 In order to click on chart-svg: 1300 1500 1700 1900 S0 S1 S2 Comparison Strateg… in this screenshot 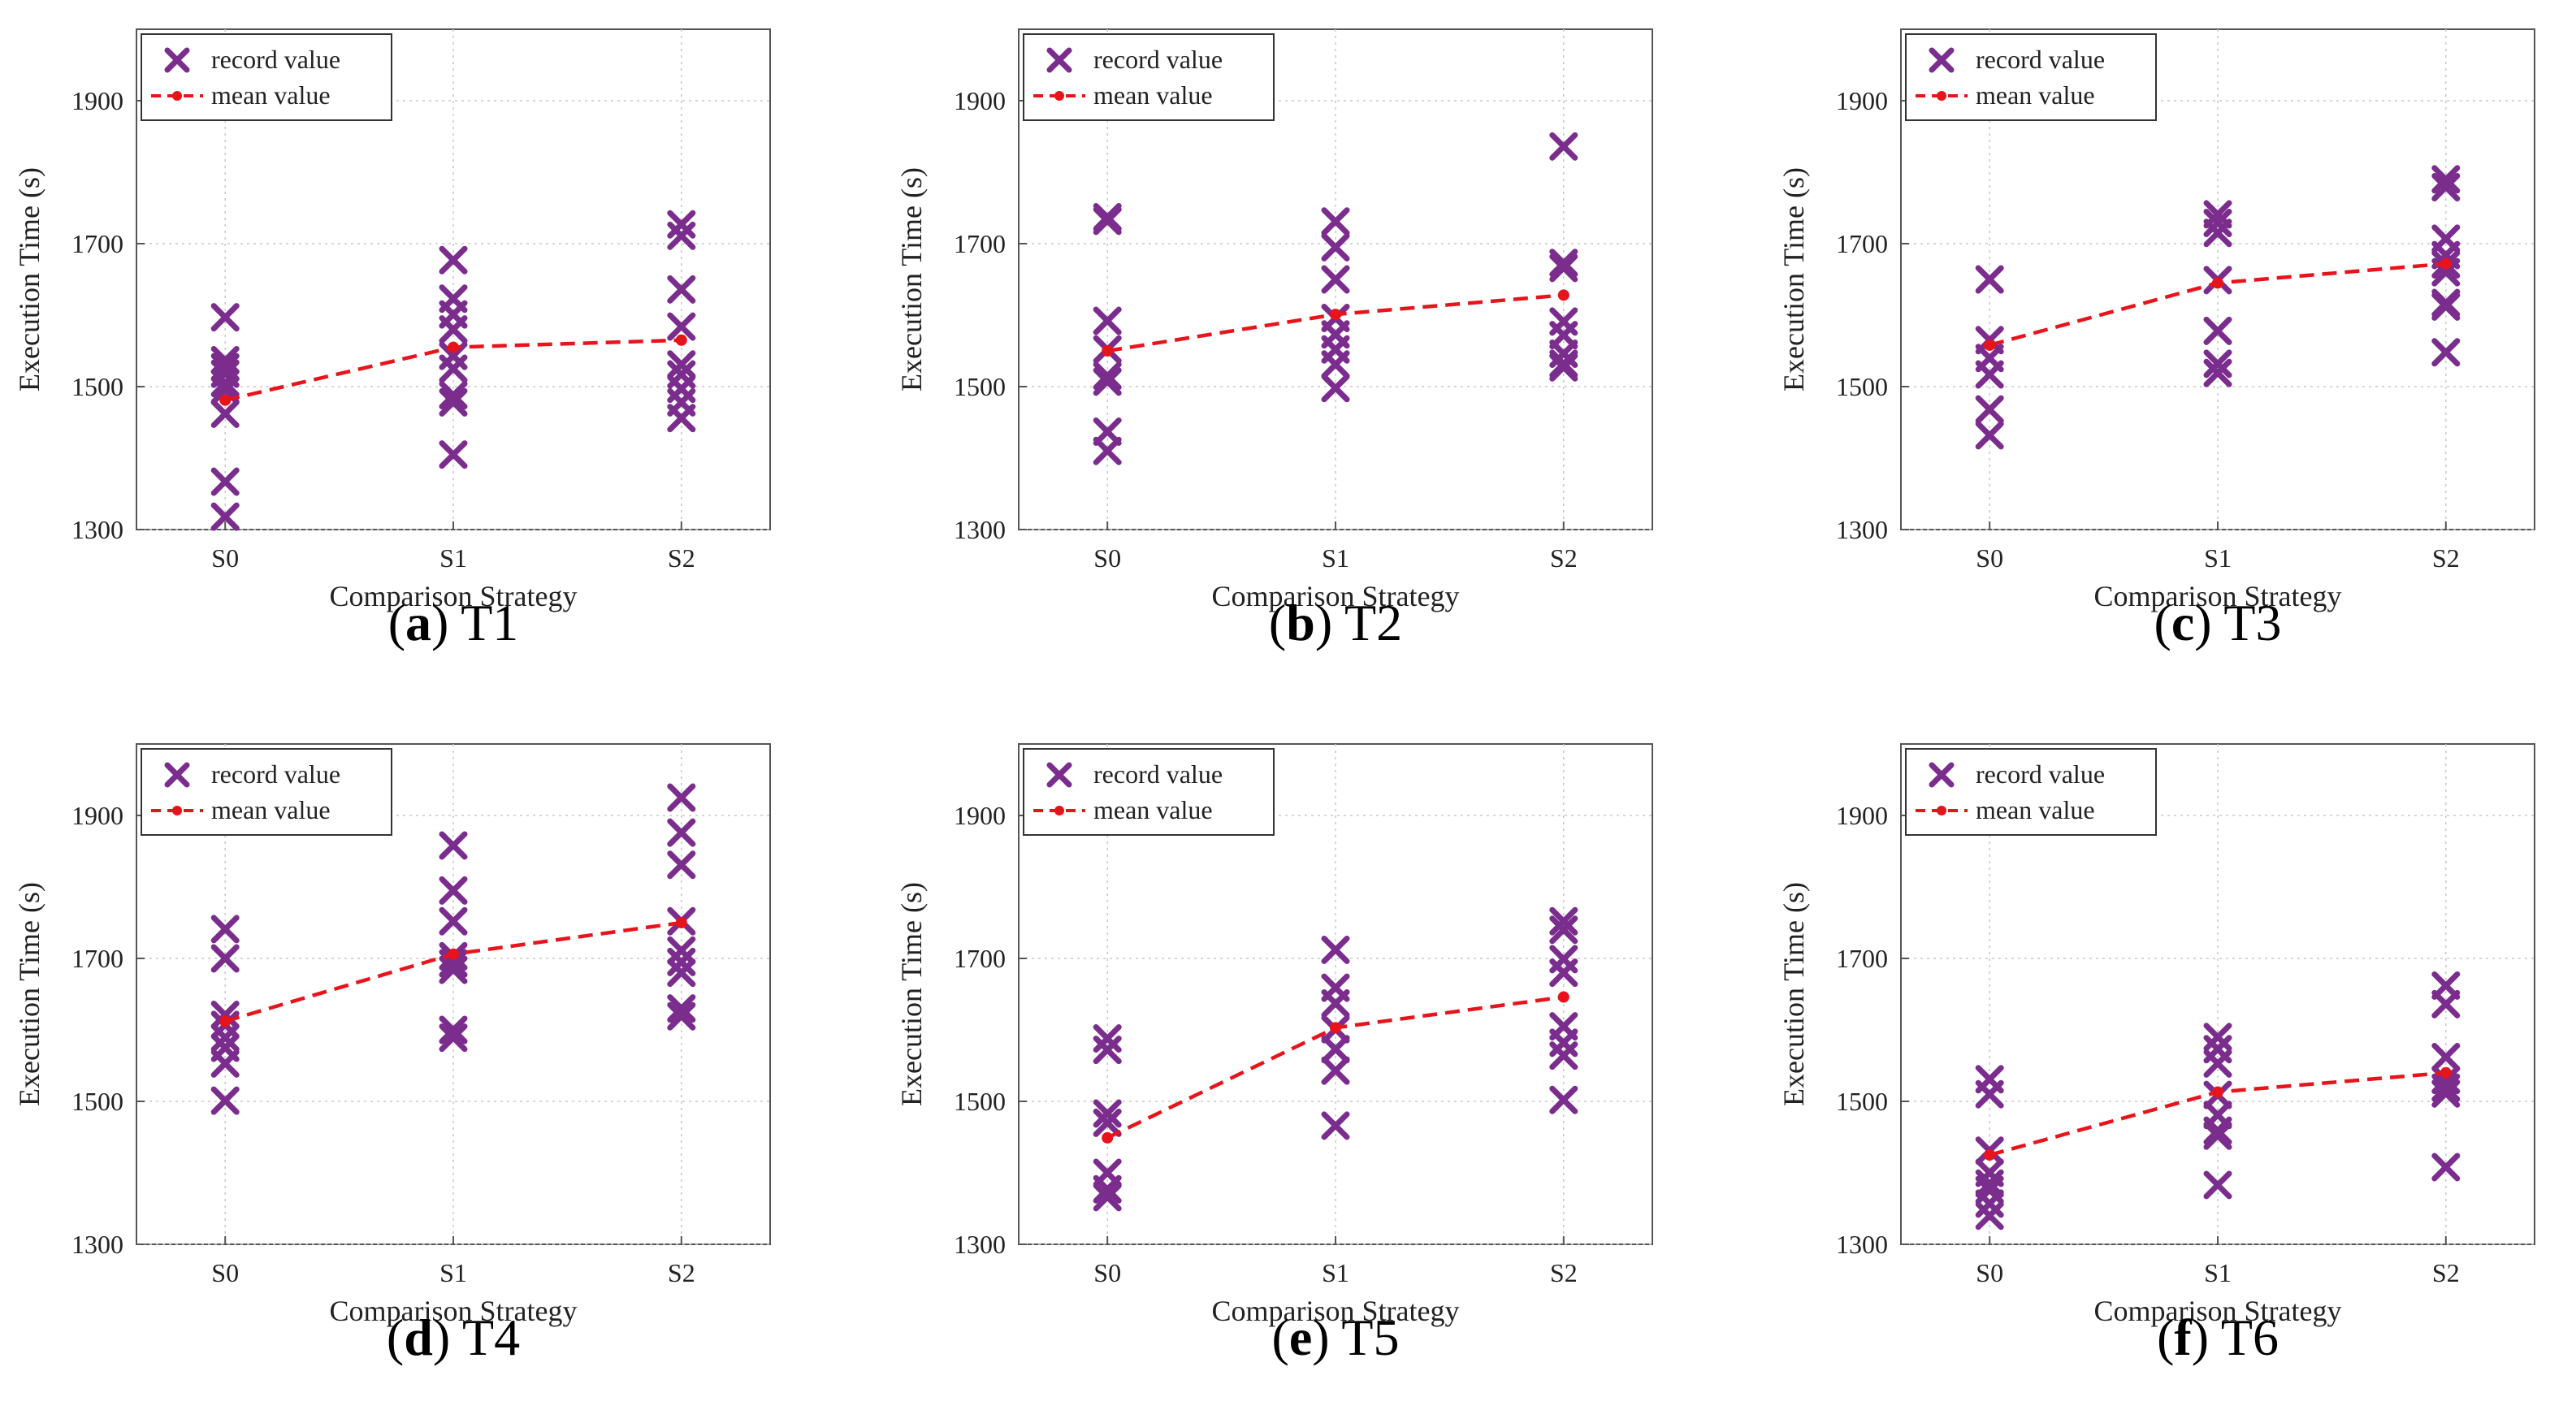, I will do `click(1274, 1035)`.